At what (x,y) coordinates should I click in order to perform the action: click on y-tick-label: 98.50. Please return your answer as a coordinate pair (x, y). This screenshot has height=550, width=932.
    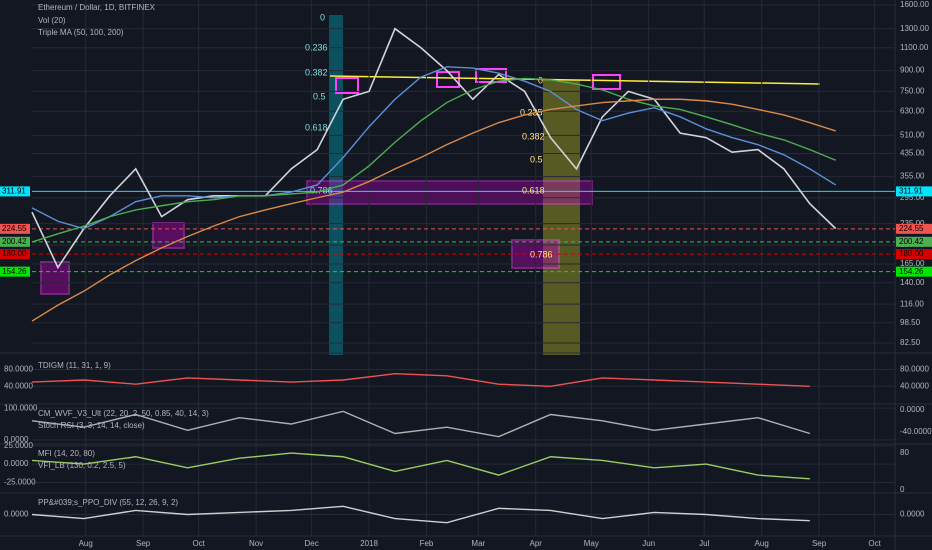
    Looking at the image, I should click on (910, 322).